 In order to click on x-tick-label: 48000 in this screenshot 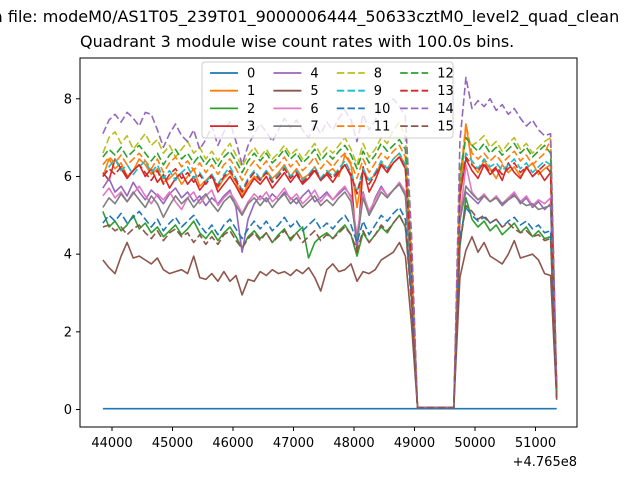, I will do `click(353, 443)`.